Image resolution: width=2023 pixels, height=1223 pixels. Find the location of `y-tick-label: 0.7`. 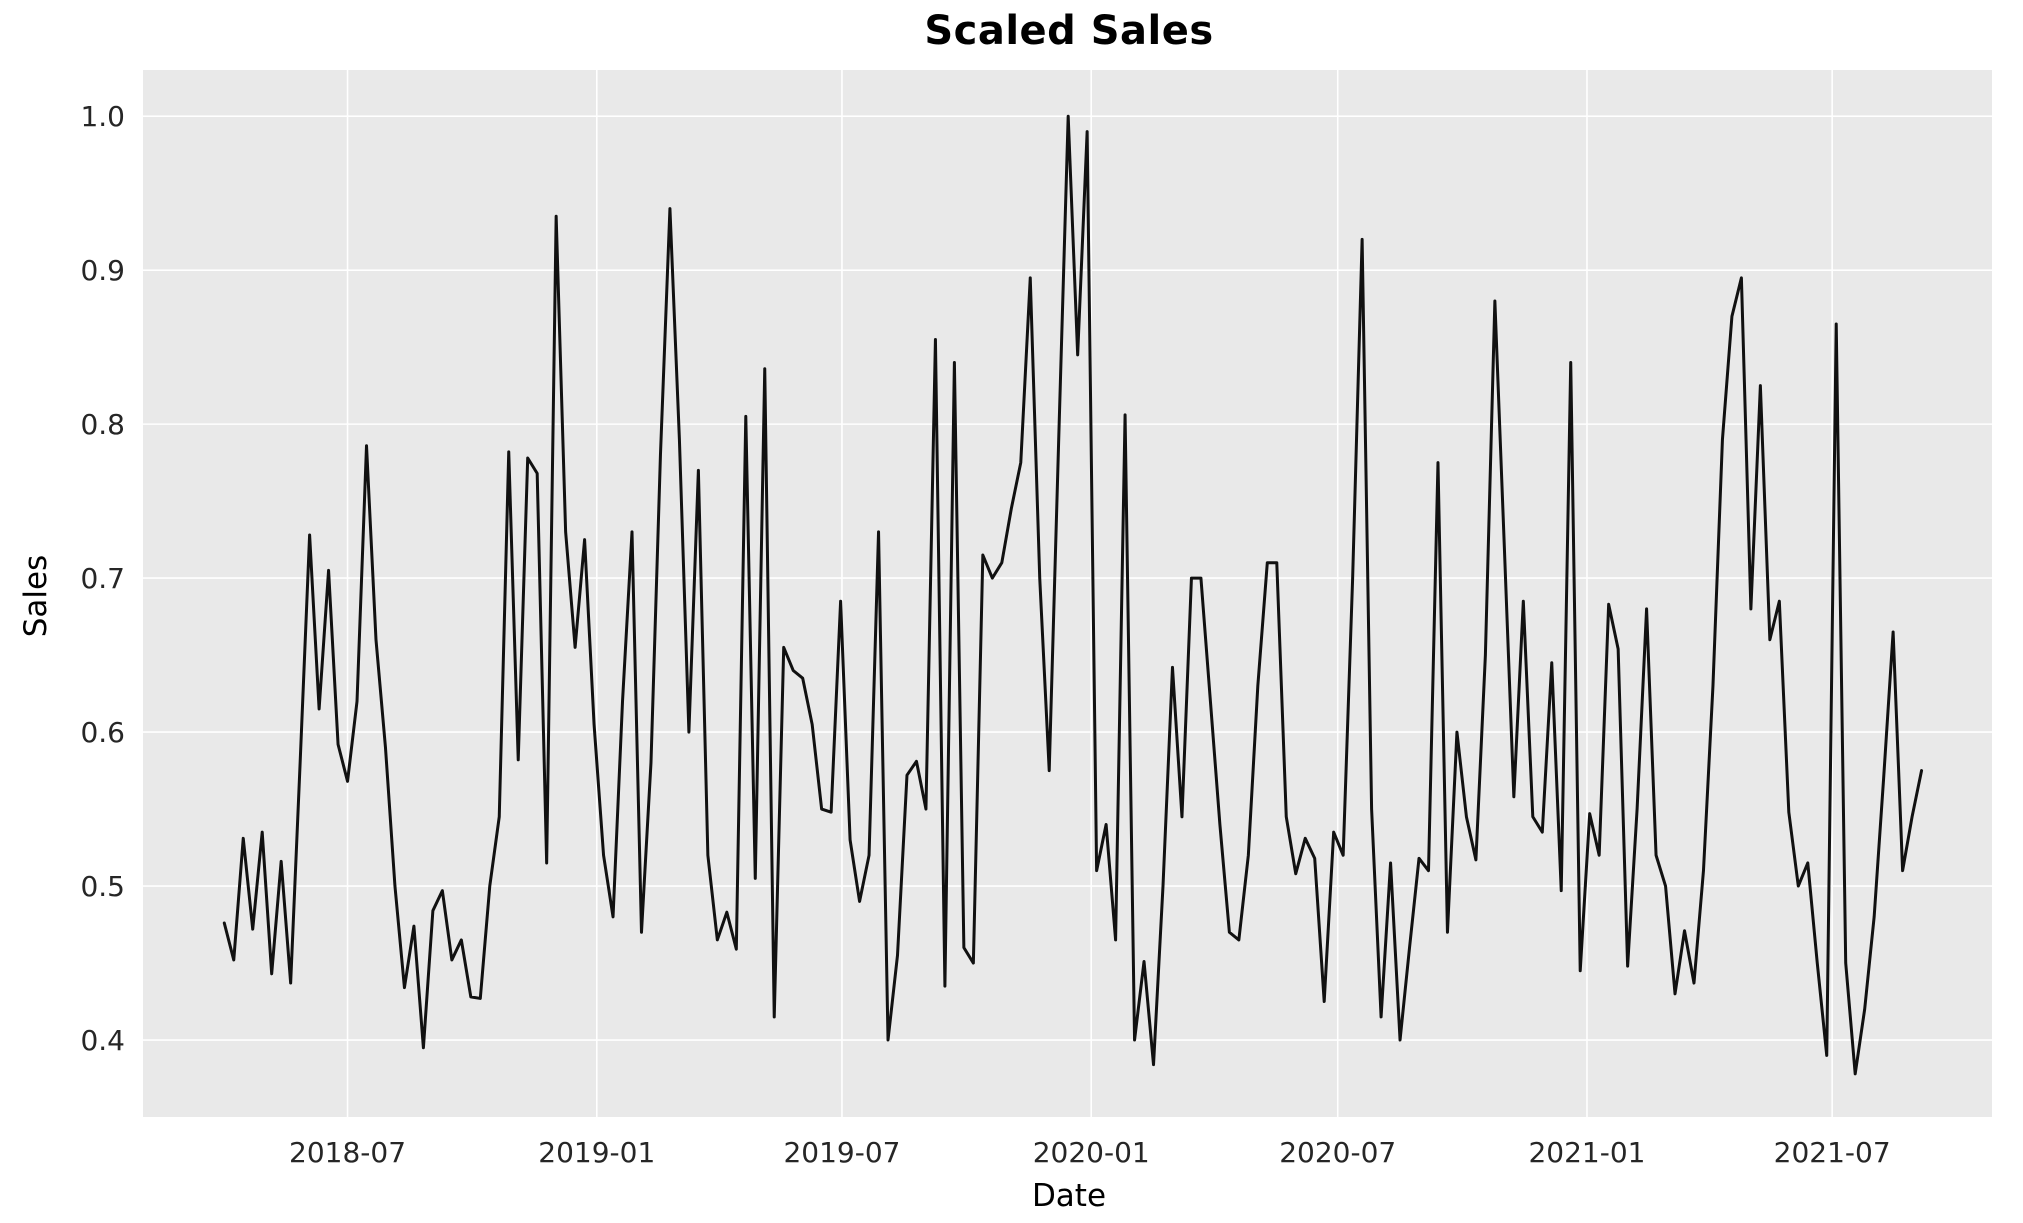

y-tick-label: 0.7 is located at coordinates (102, 578).